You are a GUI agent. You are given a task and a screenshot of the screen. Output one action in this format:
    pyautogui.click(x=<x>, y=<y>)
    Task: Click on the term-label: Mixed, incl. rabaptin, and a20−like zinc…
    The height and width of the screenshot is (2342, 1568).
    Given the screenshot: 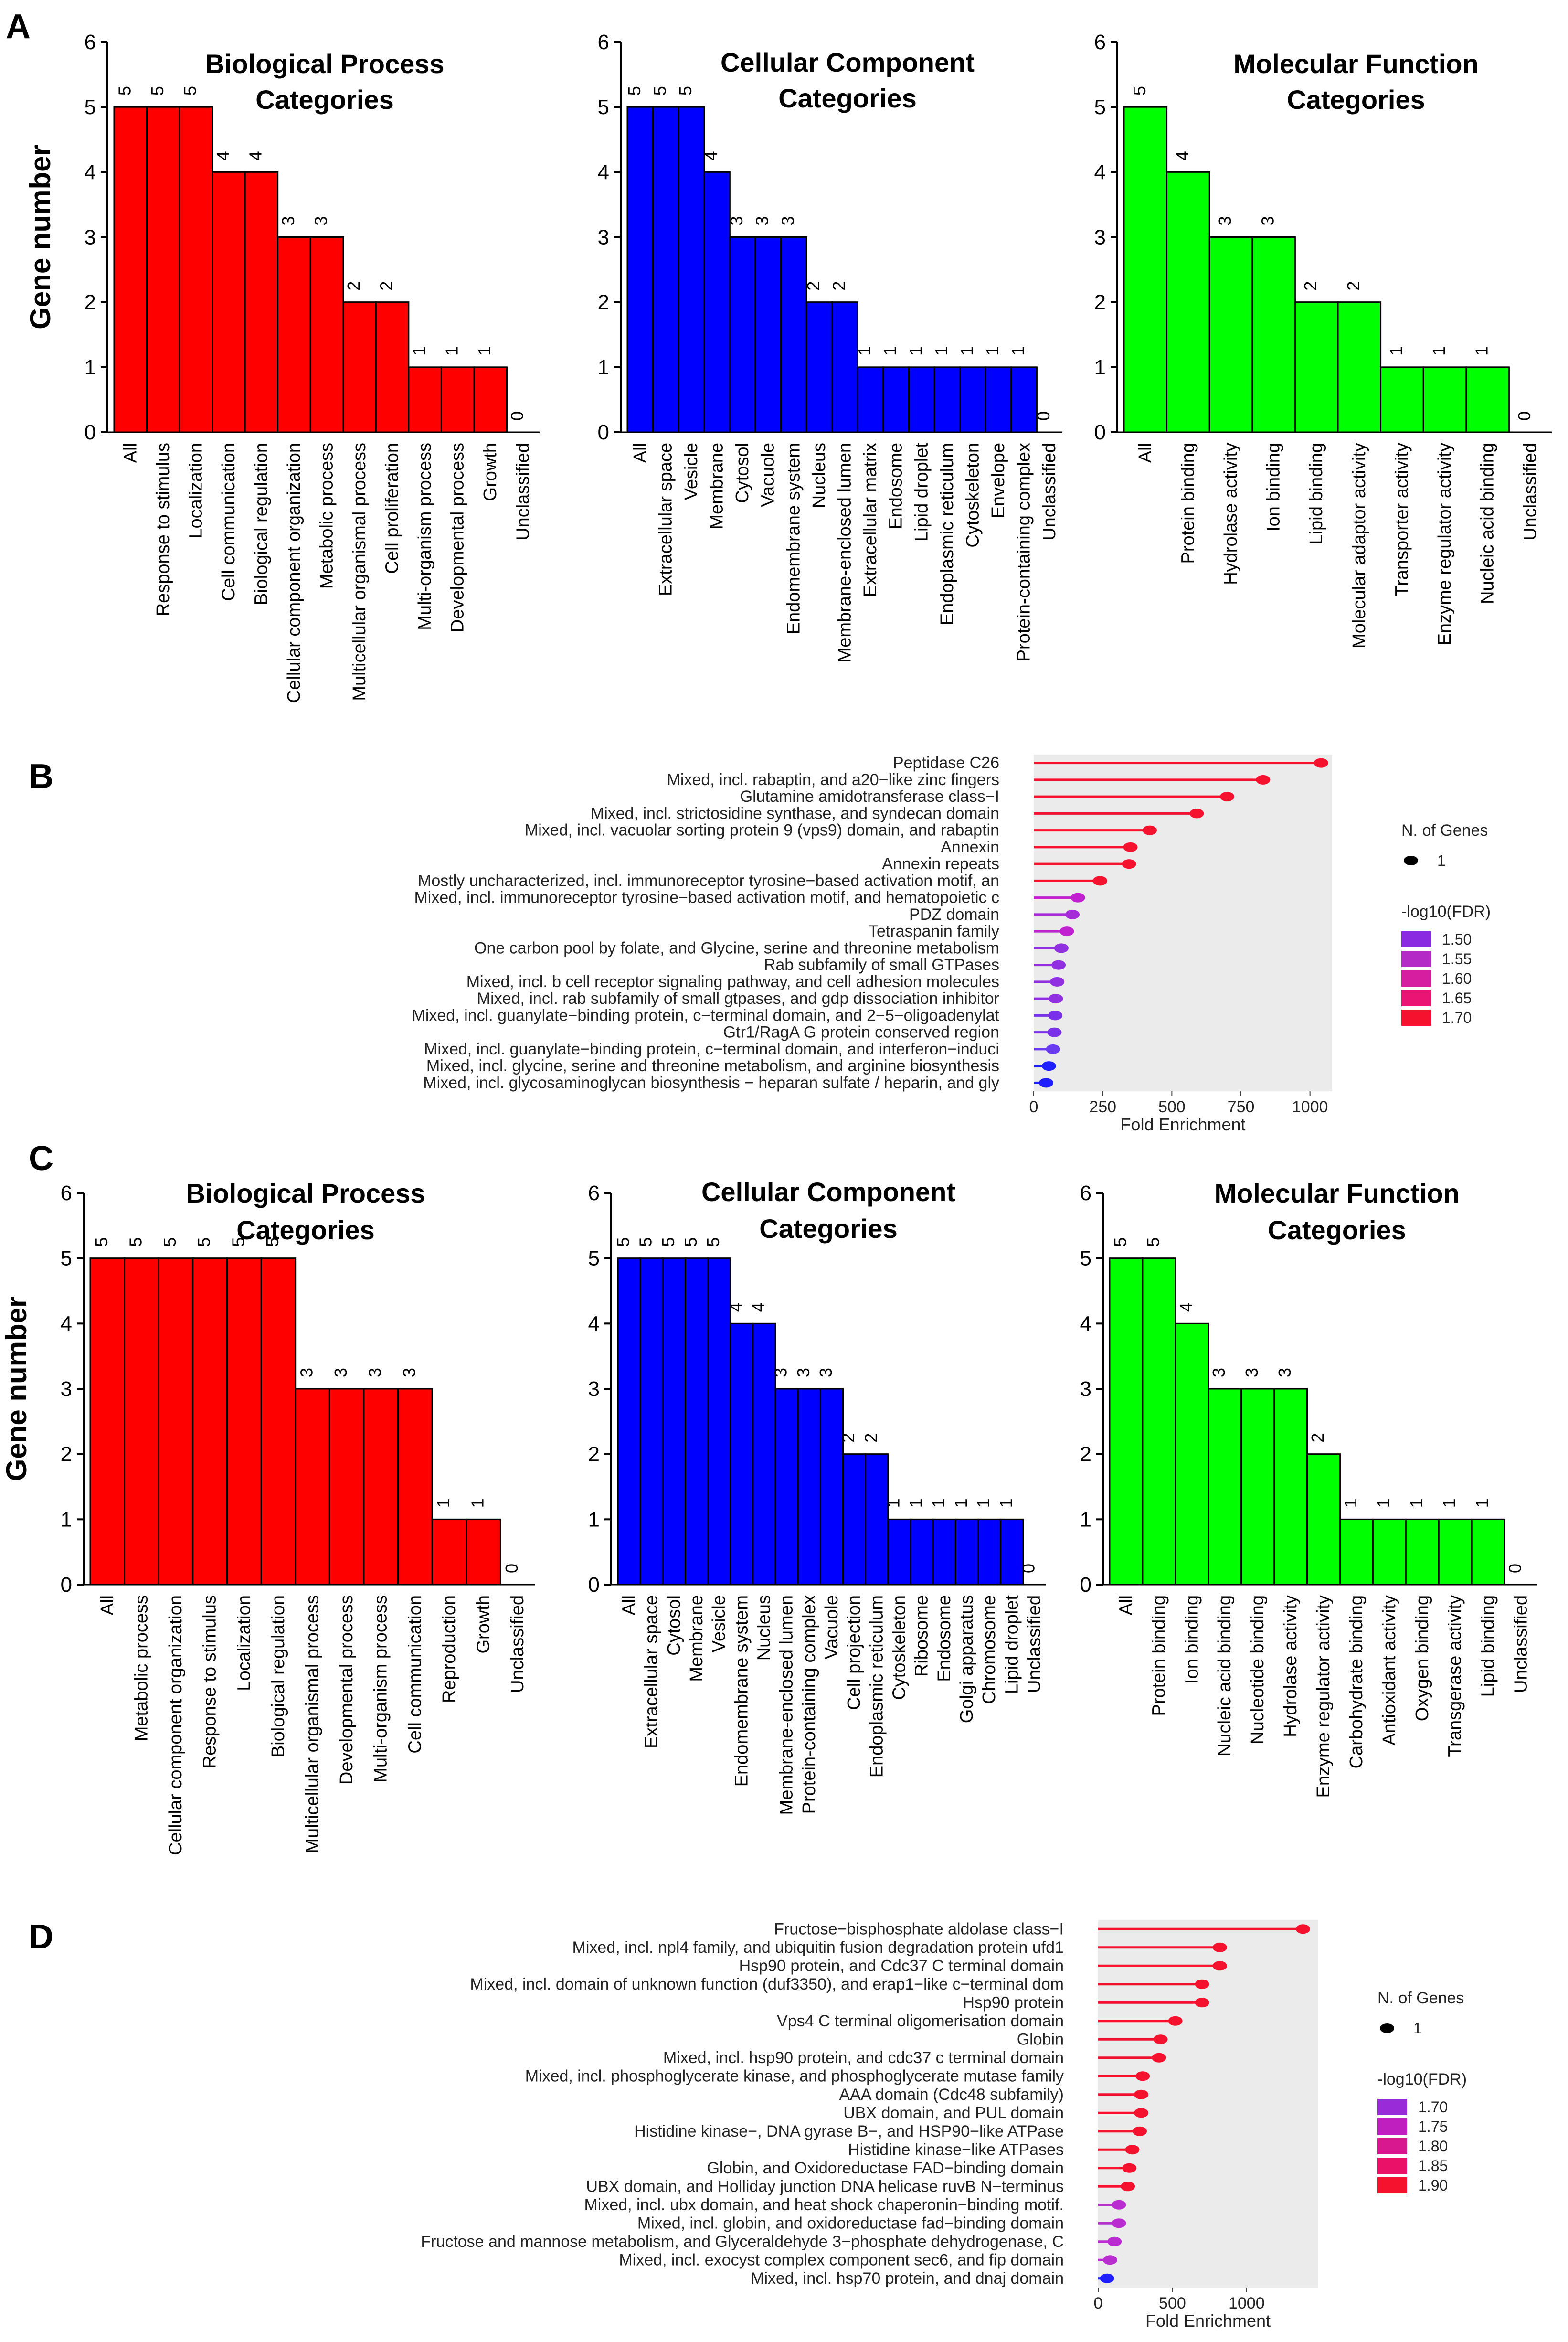 What is the action you would take?
    pyautogui.click(x=833, y=780)
    